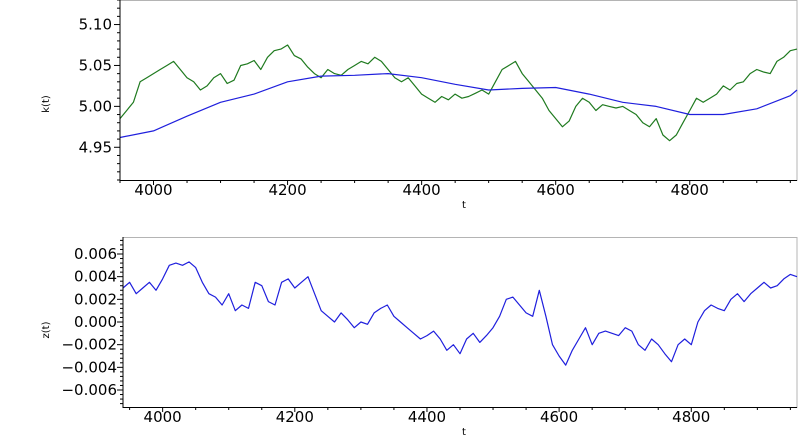 The image size is (798, 439). What do you see at coordinates (99, 90) in the screenshot?
I see `top-y-ticks: 4.95 5.00 5.05 5.10` at bounding box center [99, 90].